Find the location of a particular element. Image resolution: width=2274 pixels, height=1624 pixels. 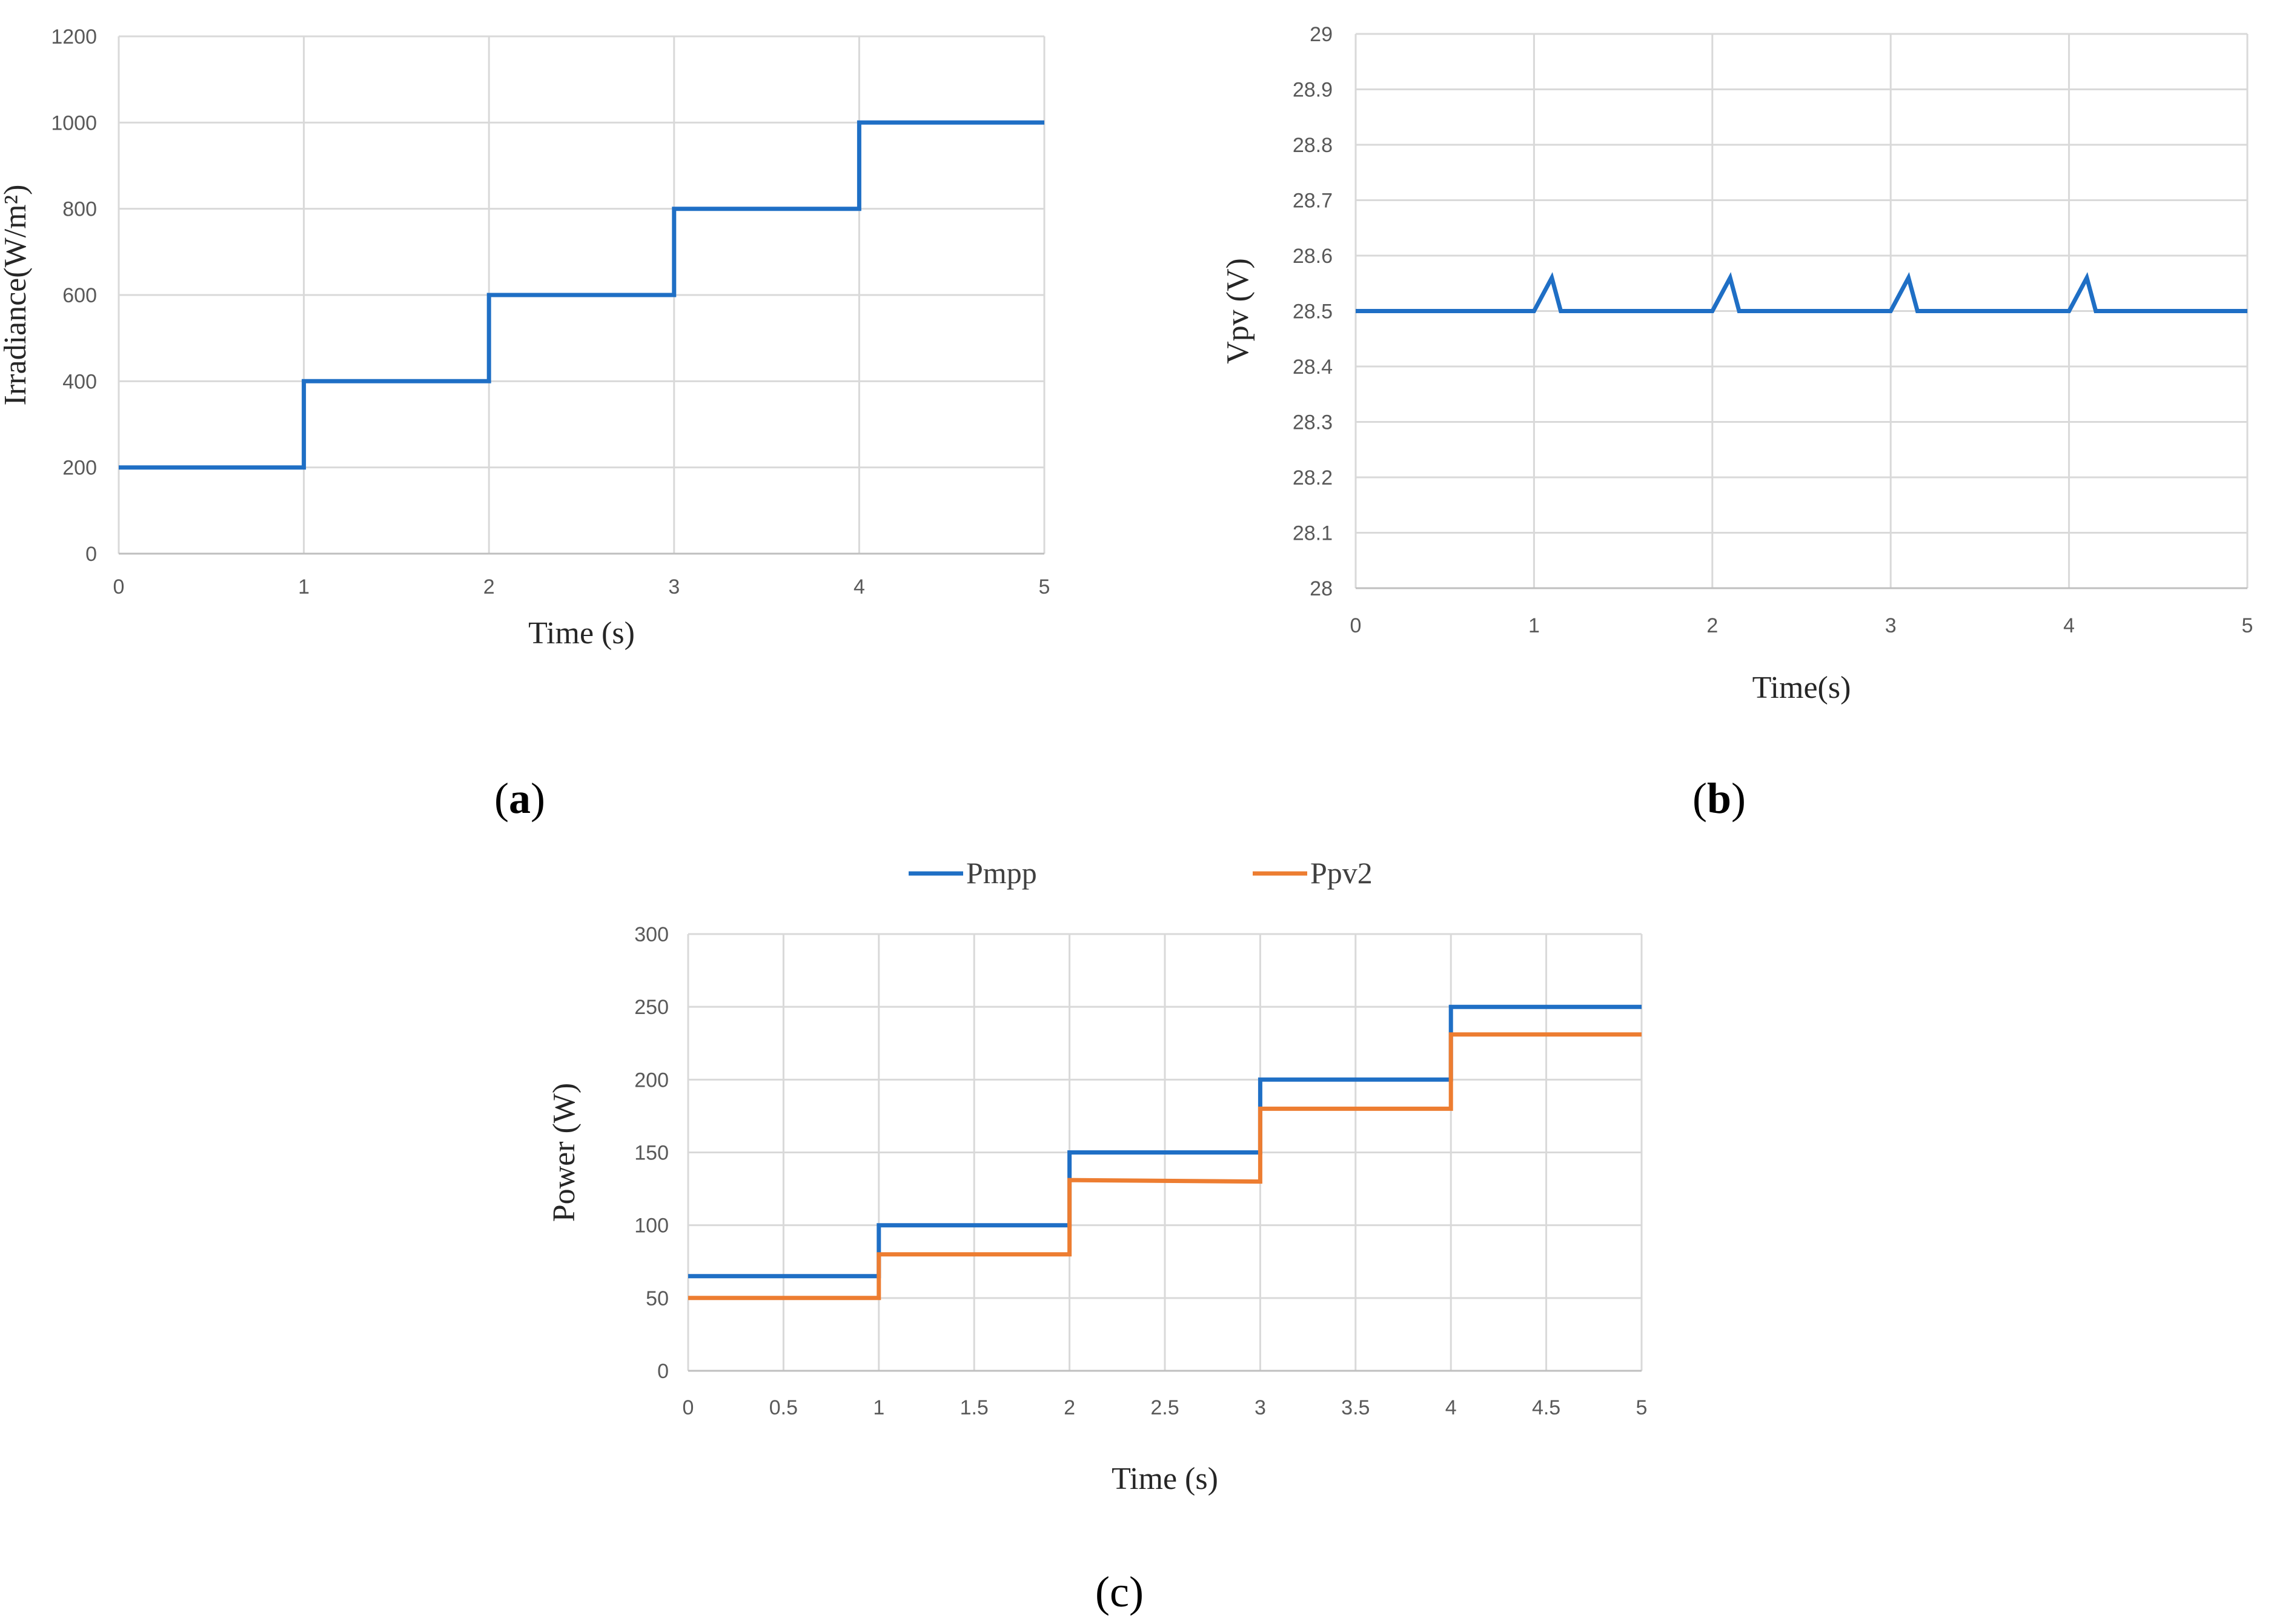

x-tick-label: 4.5 is located at coordinates (1546, 1407).